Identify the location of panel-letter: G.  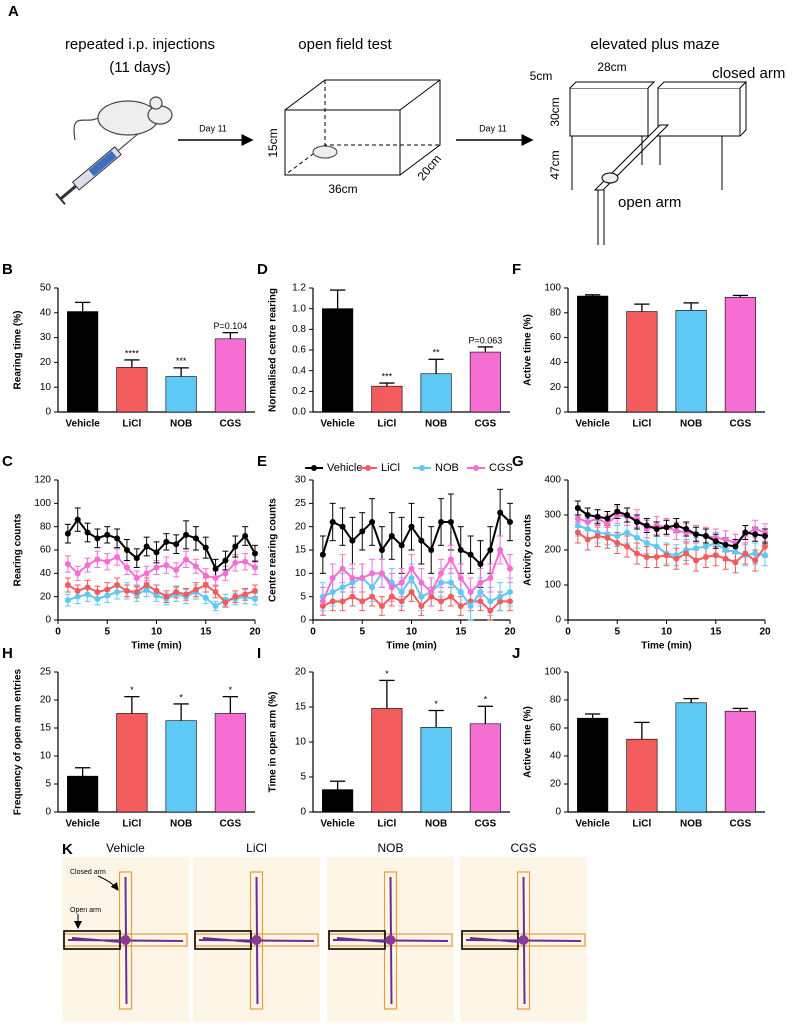
(518, 461).